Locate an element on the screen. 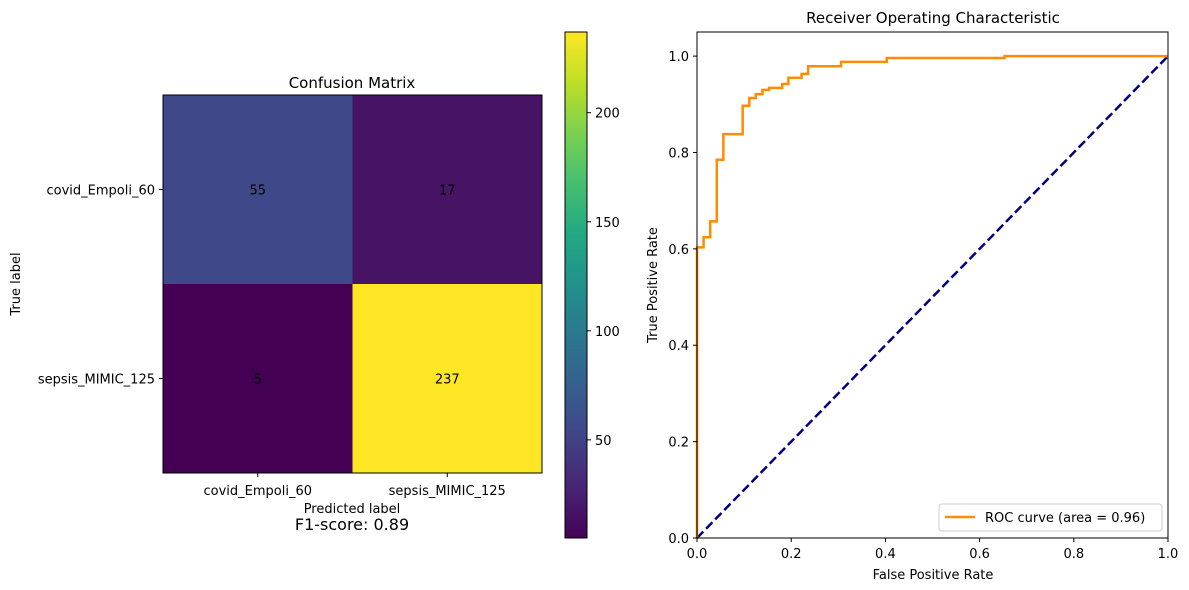  legend-label: ROC curve (area = 0.96) is located at coordinates (1065, 518).